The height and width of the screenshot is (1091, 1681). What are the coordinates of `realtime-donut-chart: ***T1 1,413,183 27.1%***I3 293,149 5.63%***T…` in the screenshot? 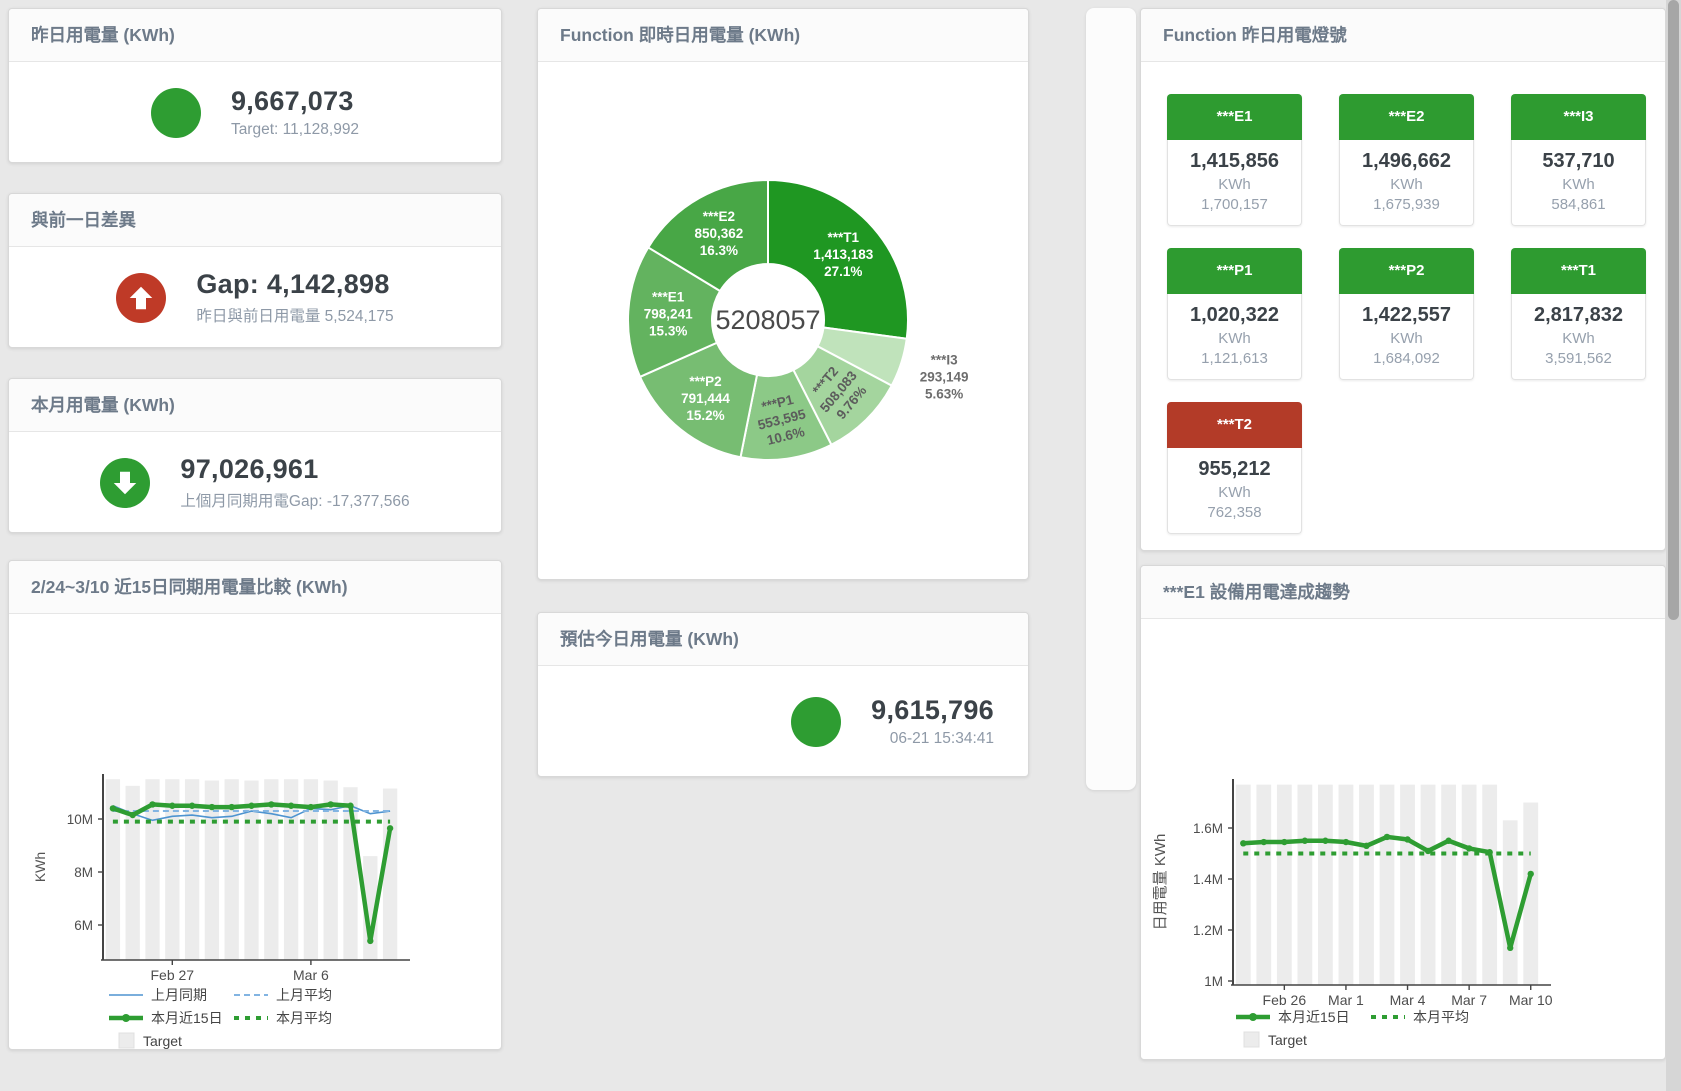 It's located at (783, 321).